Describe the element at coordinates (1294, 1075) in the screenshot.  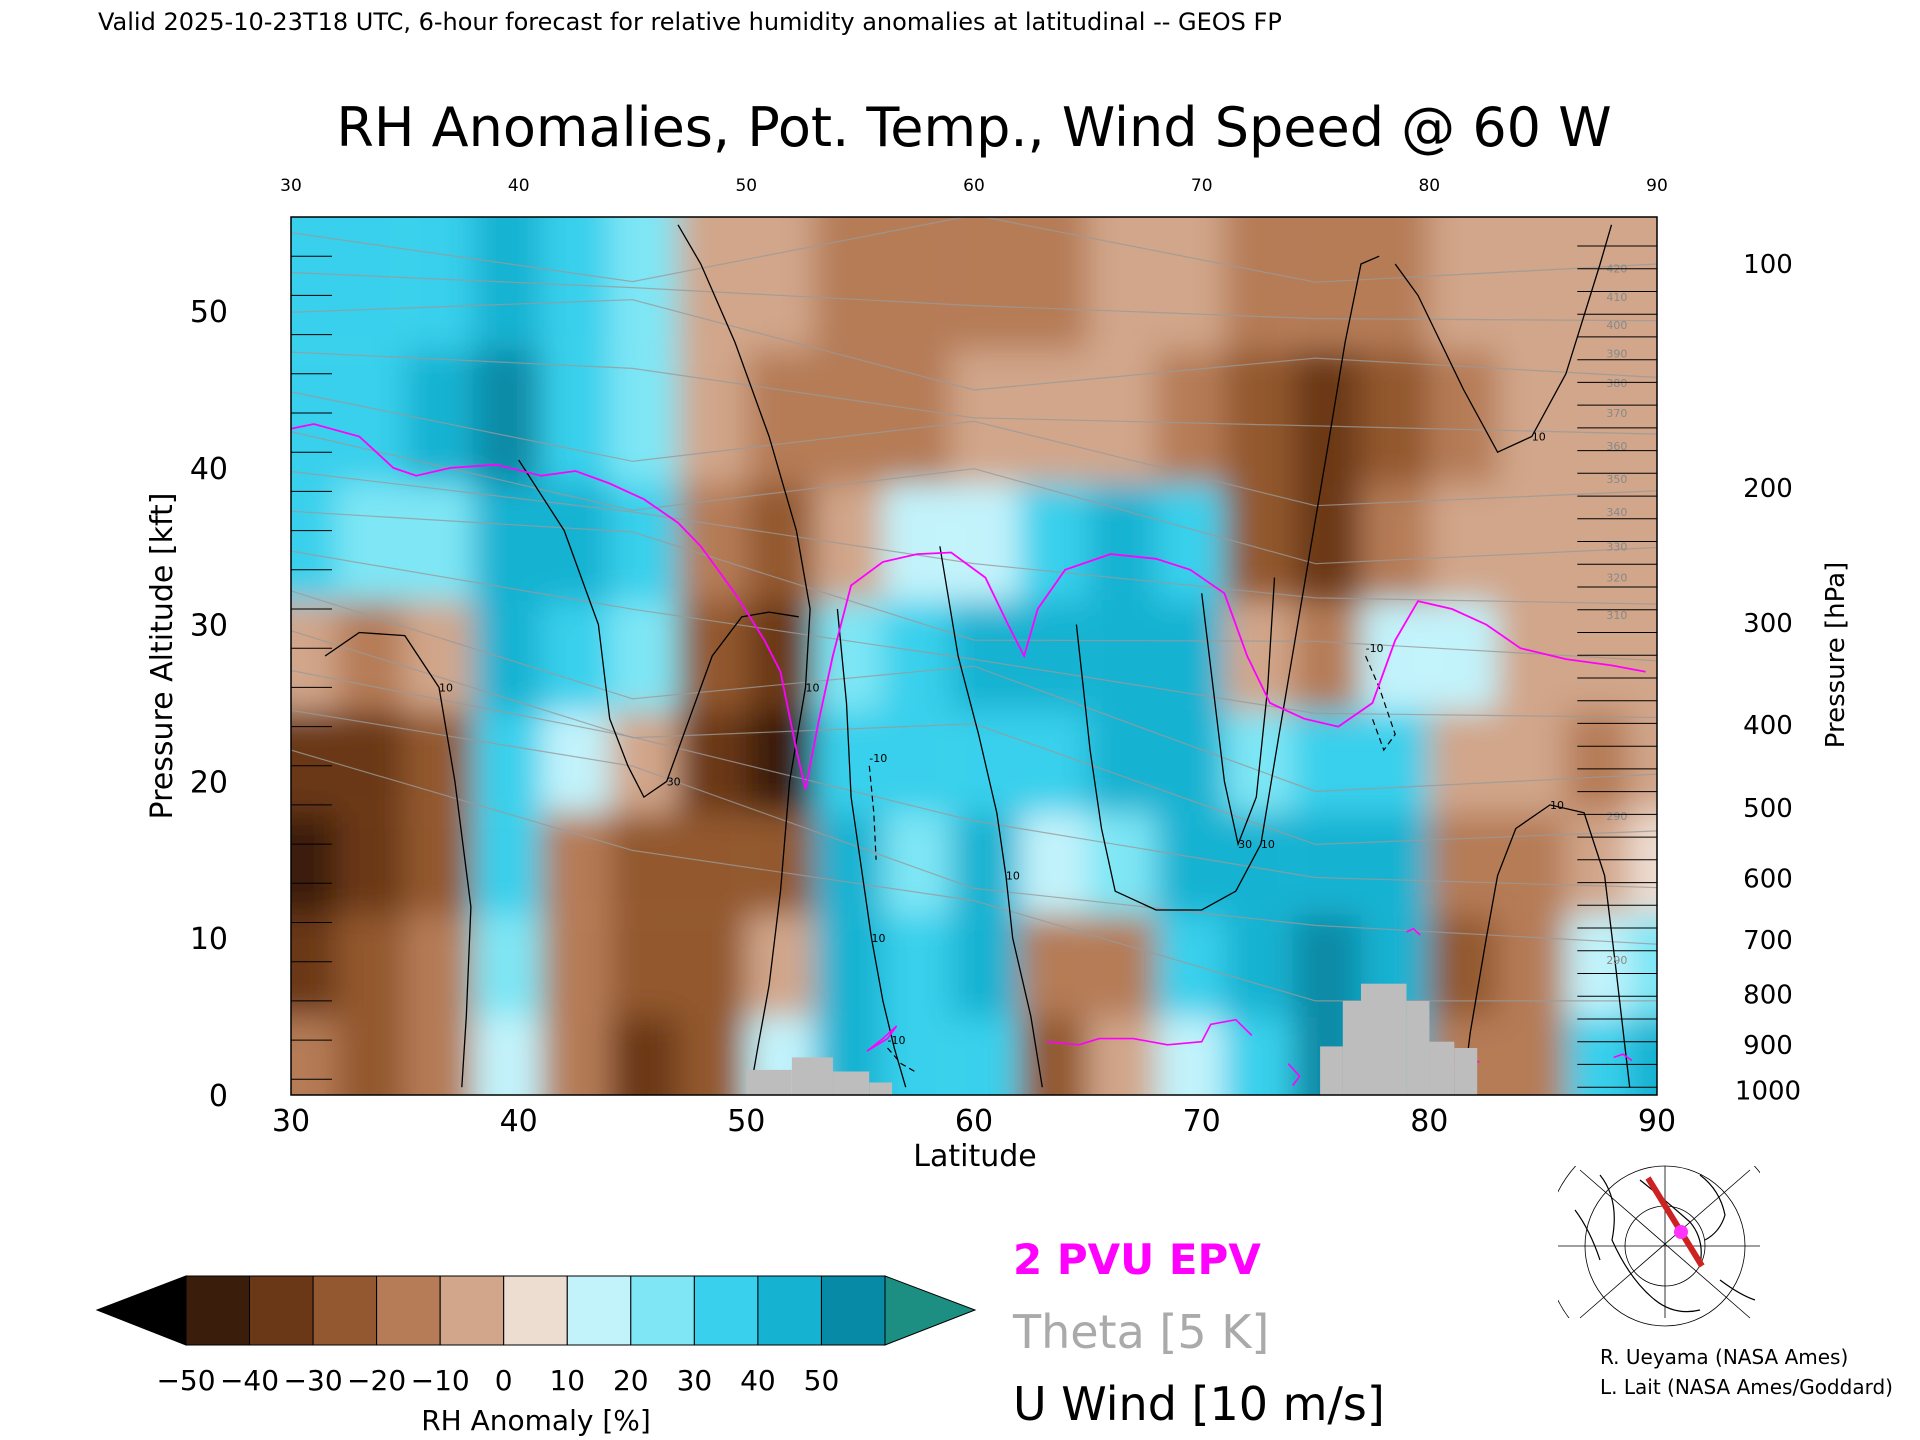
I see `pv-2pvu-blob` at that location.